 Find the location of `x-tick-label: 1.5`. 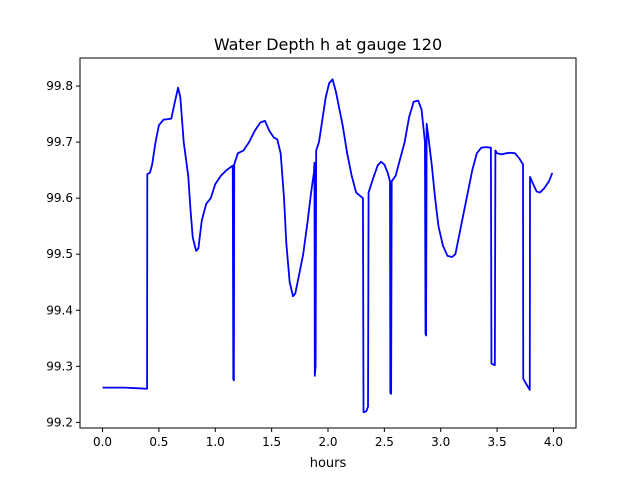

x-tick-label: 1.5 is located at coordinates (271, 442).